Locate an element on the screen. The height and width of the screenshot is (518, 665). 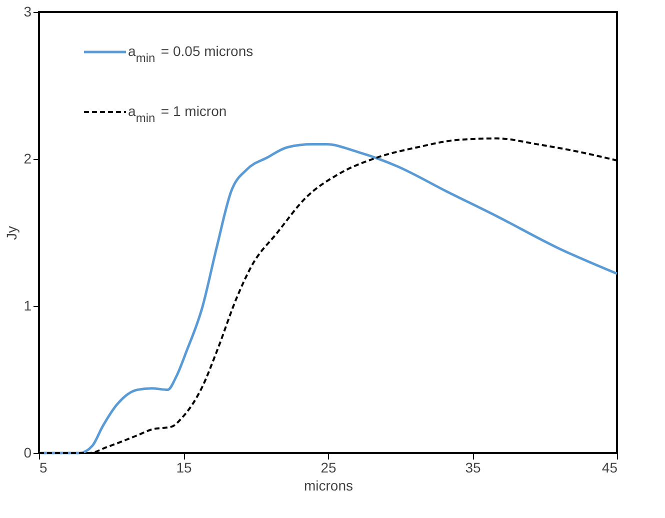
x-tick-label: 15 is located at coordinates (184, 468).